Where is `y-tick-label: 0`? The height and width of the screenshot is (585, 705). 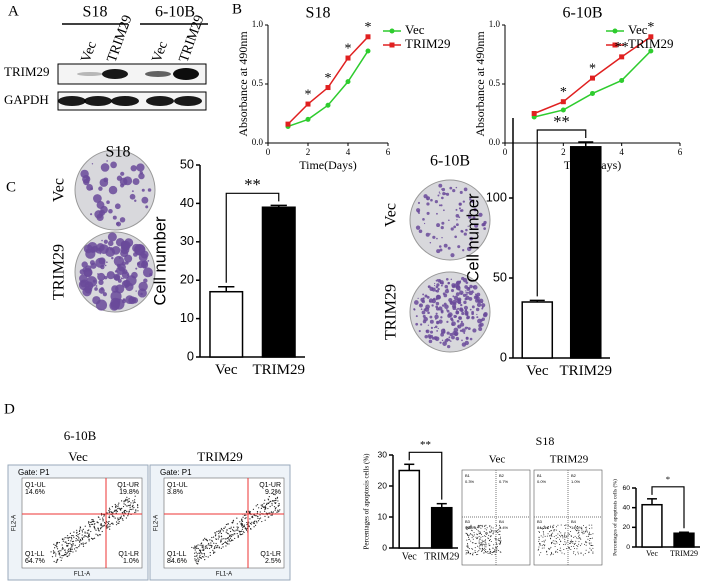 y-tick-label: 0 is located at coordinates (190, 355).